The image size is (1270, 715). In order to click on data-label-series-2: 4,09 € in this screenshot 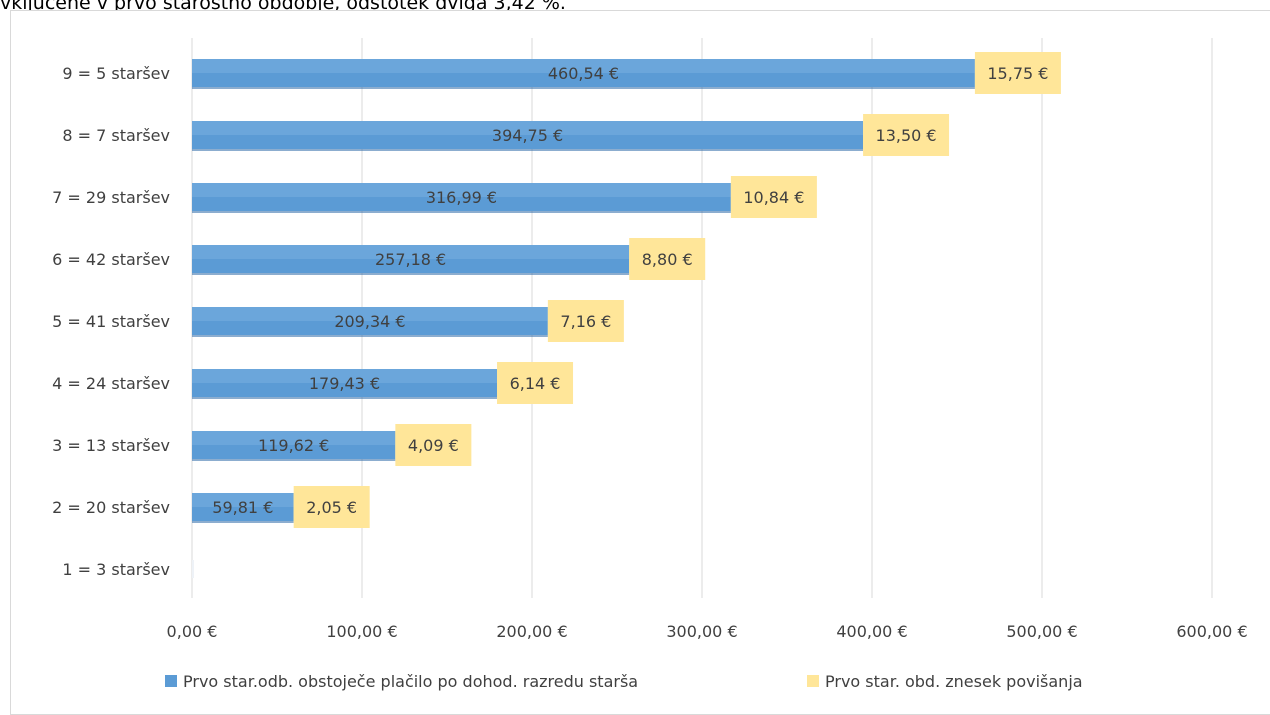, I will do `click(433, 445)`.